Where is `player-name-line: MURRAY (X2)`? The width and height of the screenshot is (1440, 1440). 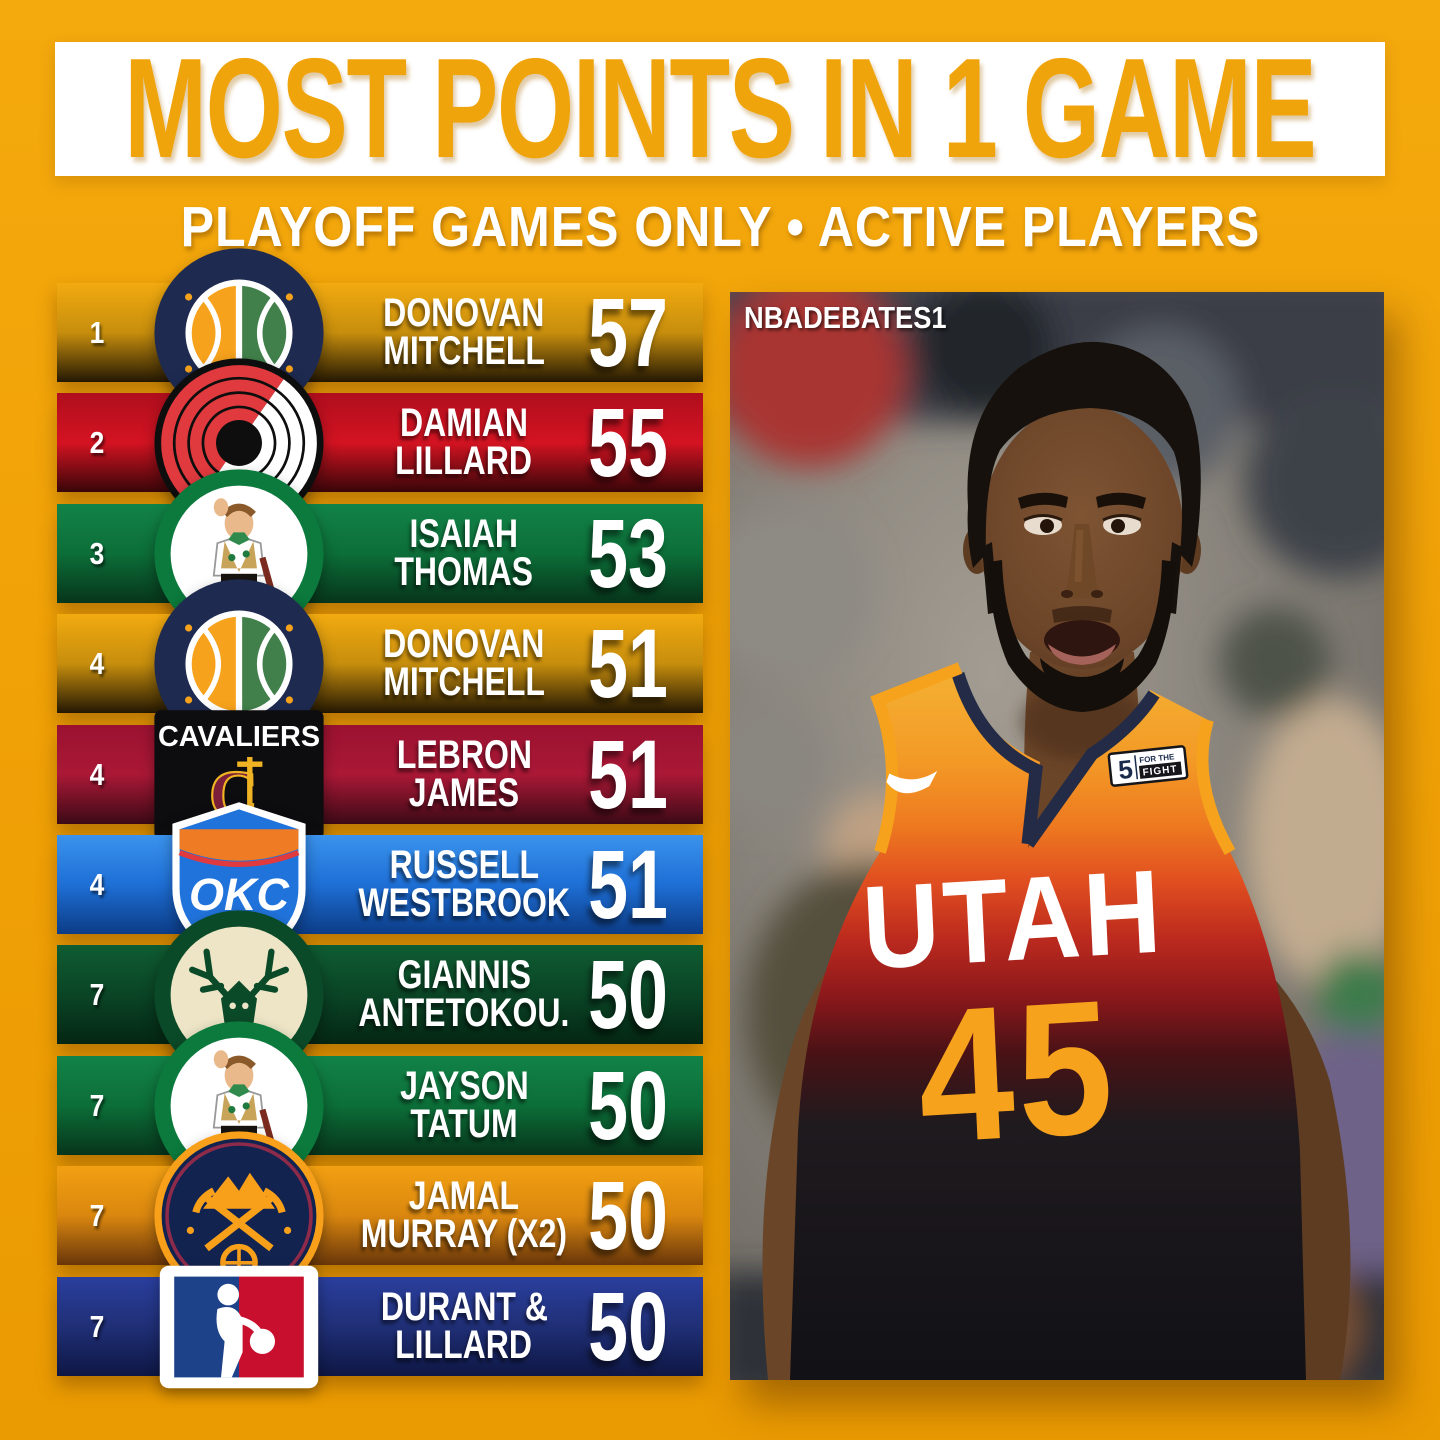
player-name-line: MURRAY (X2) is located at coordinates (464, 1233).